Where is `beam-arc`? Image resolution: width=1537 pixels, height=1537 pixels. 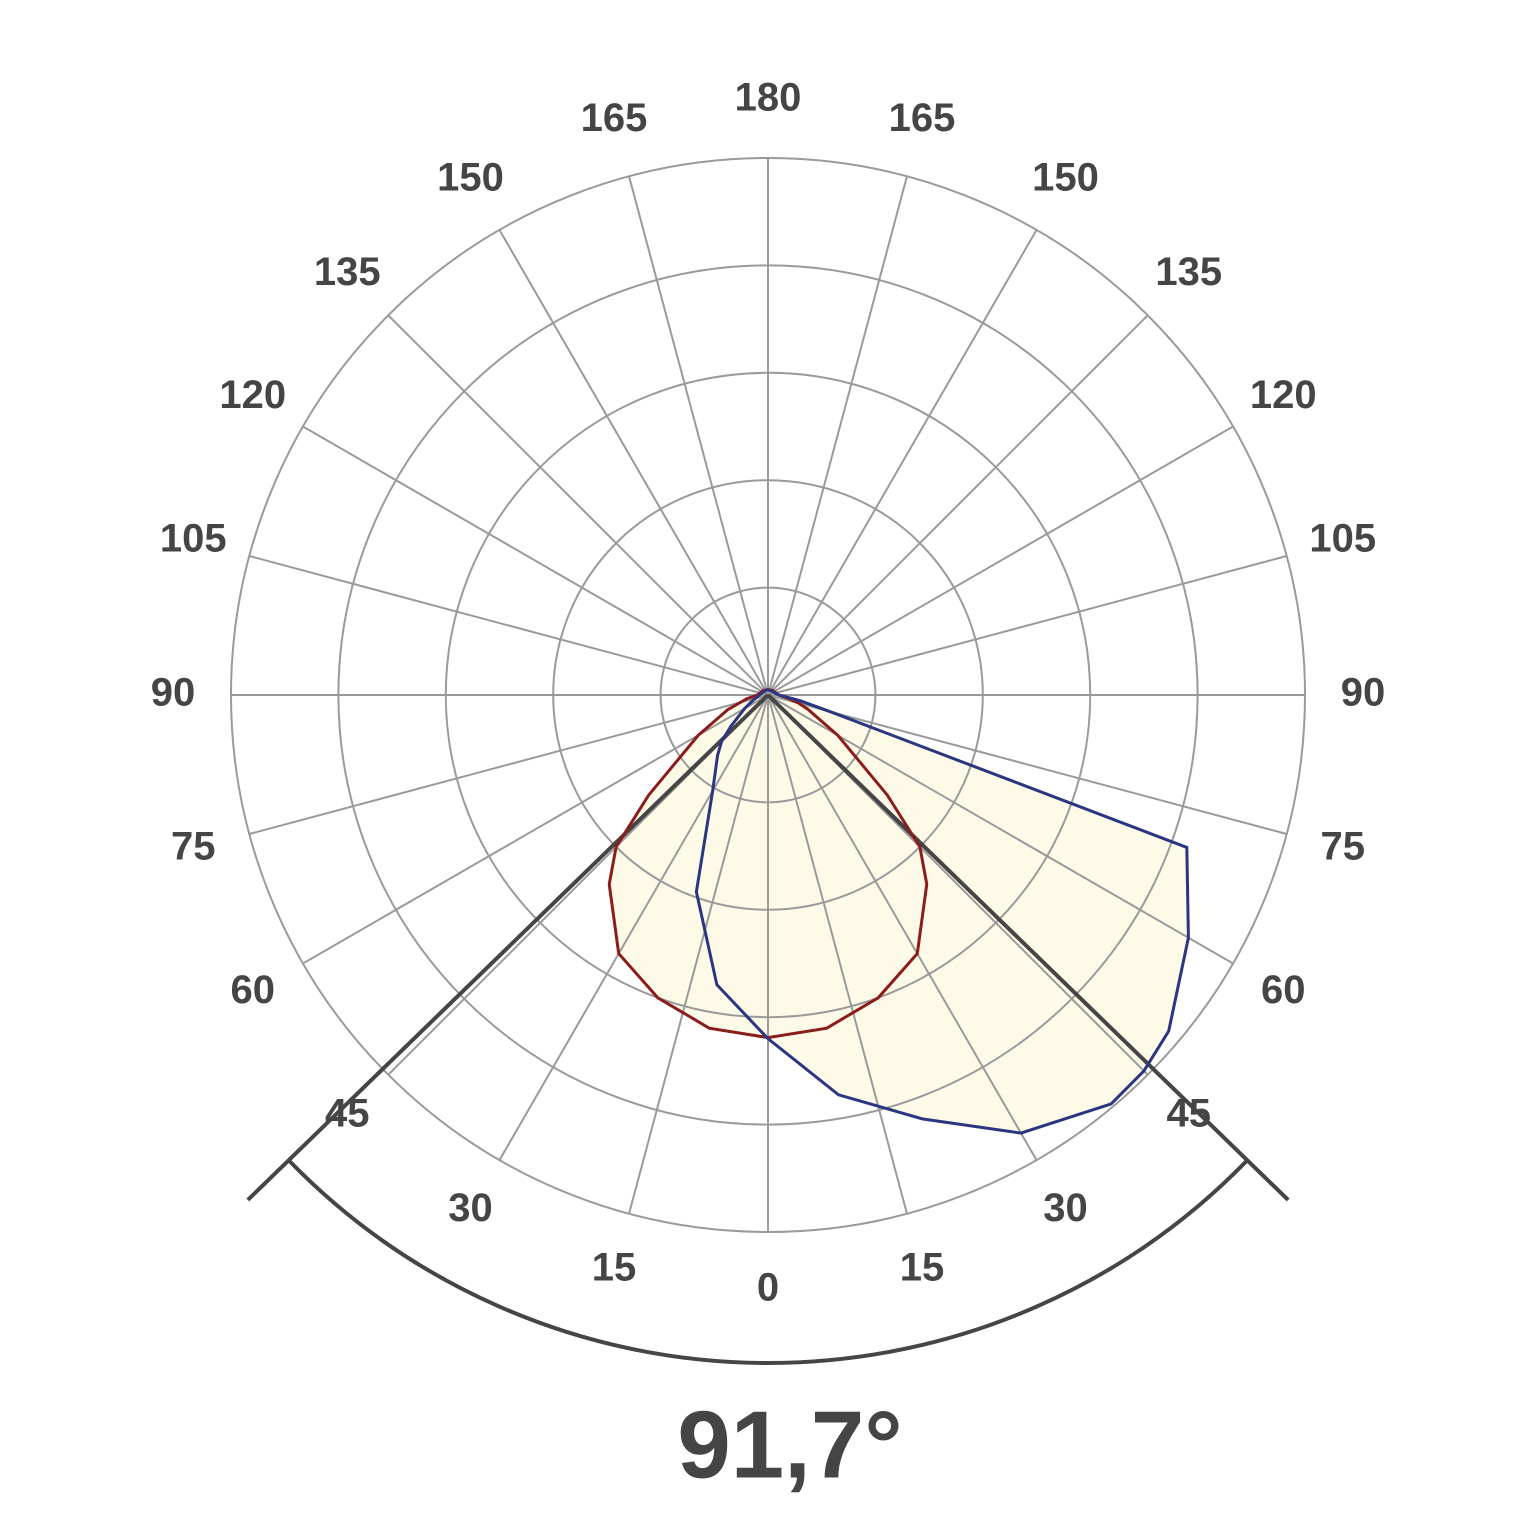
beam-arc is located at coordinates (768, 1262).